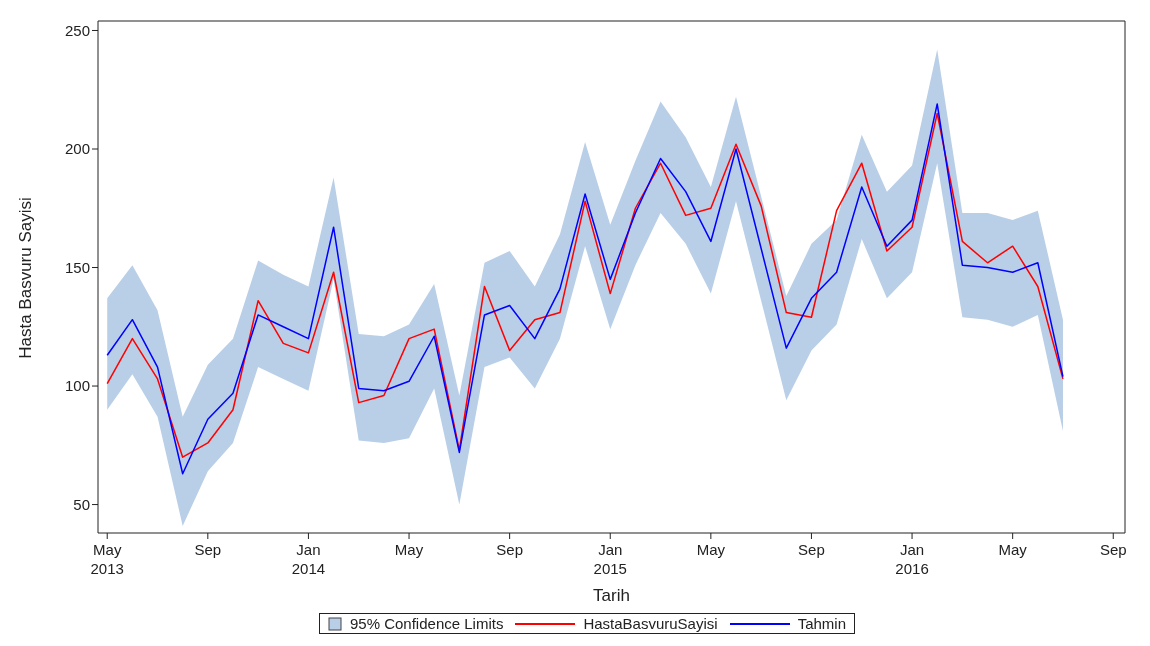 This screenshot has width=1150, height=646. Describe the element at coordinates (912, 559) in the screenshot. I see `x-tick-label: Jan 2016` at that location.